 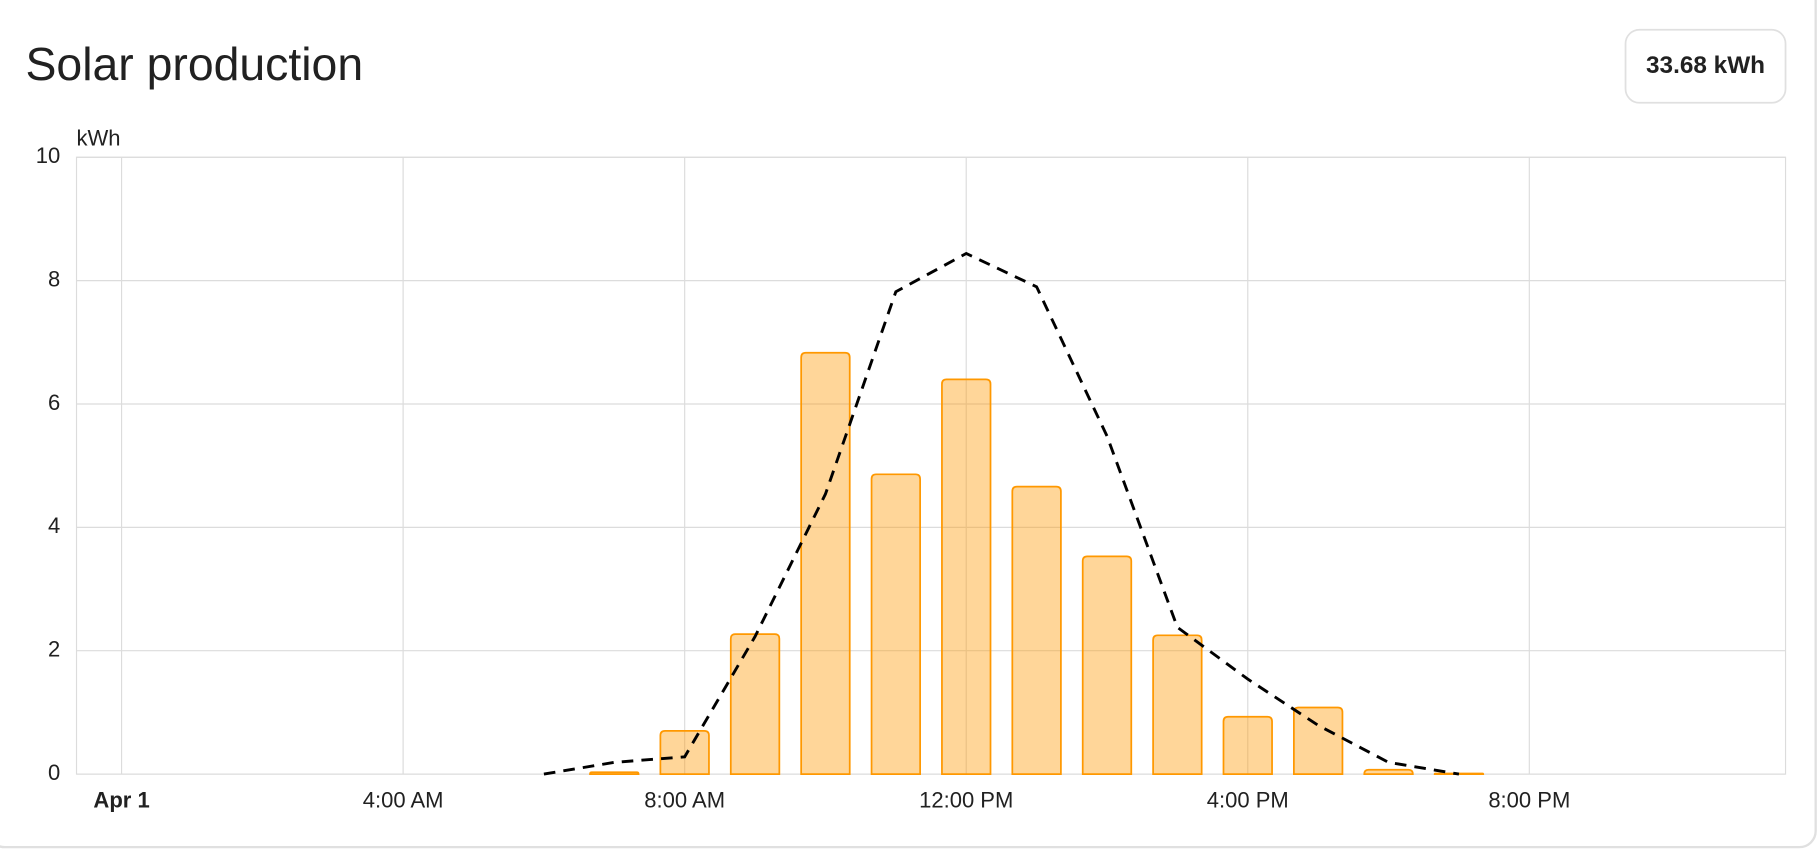 What do you see at coordinates (195, 64) in the screenshot?
I see `card-title: Solar production` at bounding box center [195, 64].